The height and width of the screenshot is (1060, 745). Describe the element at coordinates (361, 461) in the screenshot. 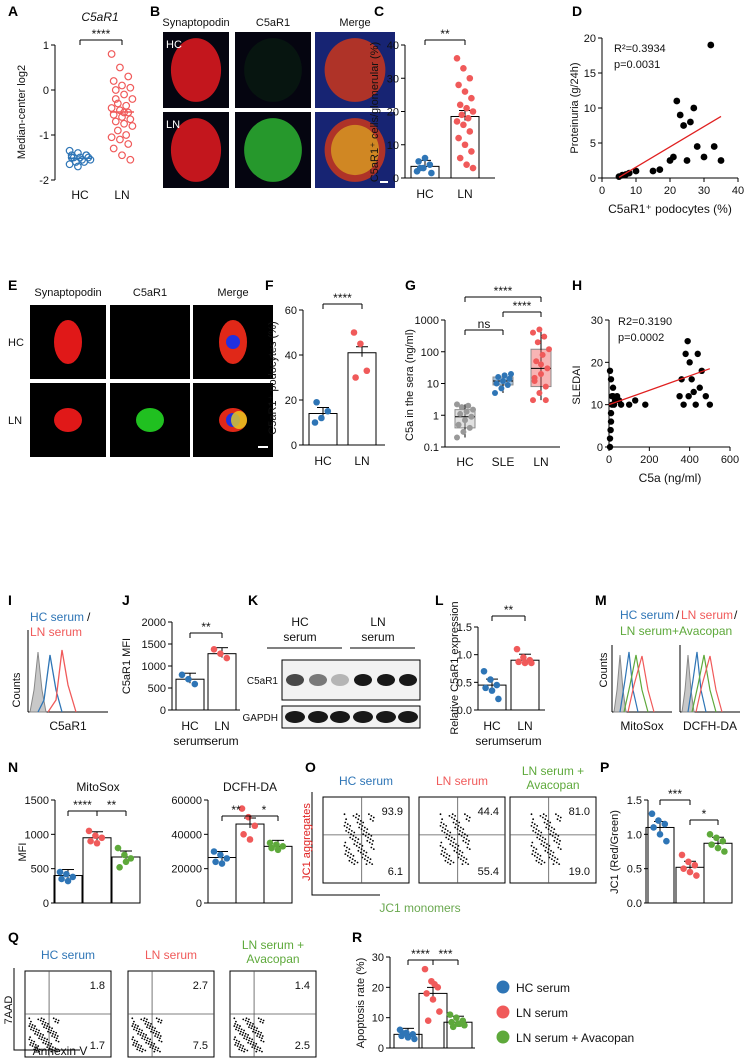

I see `x-tick-label: LN` at that location.